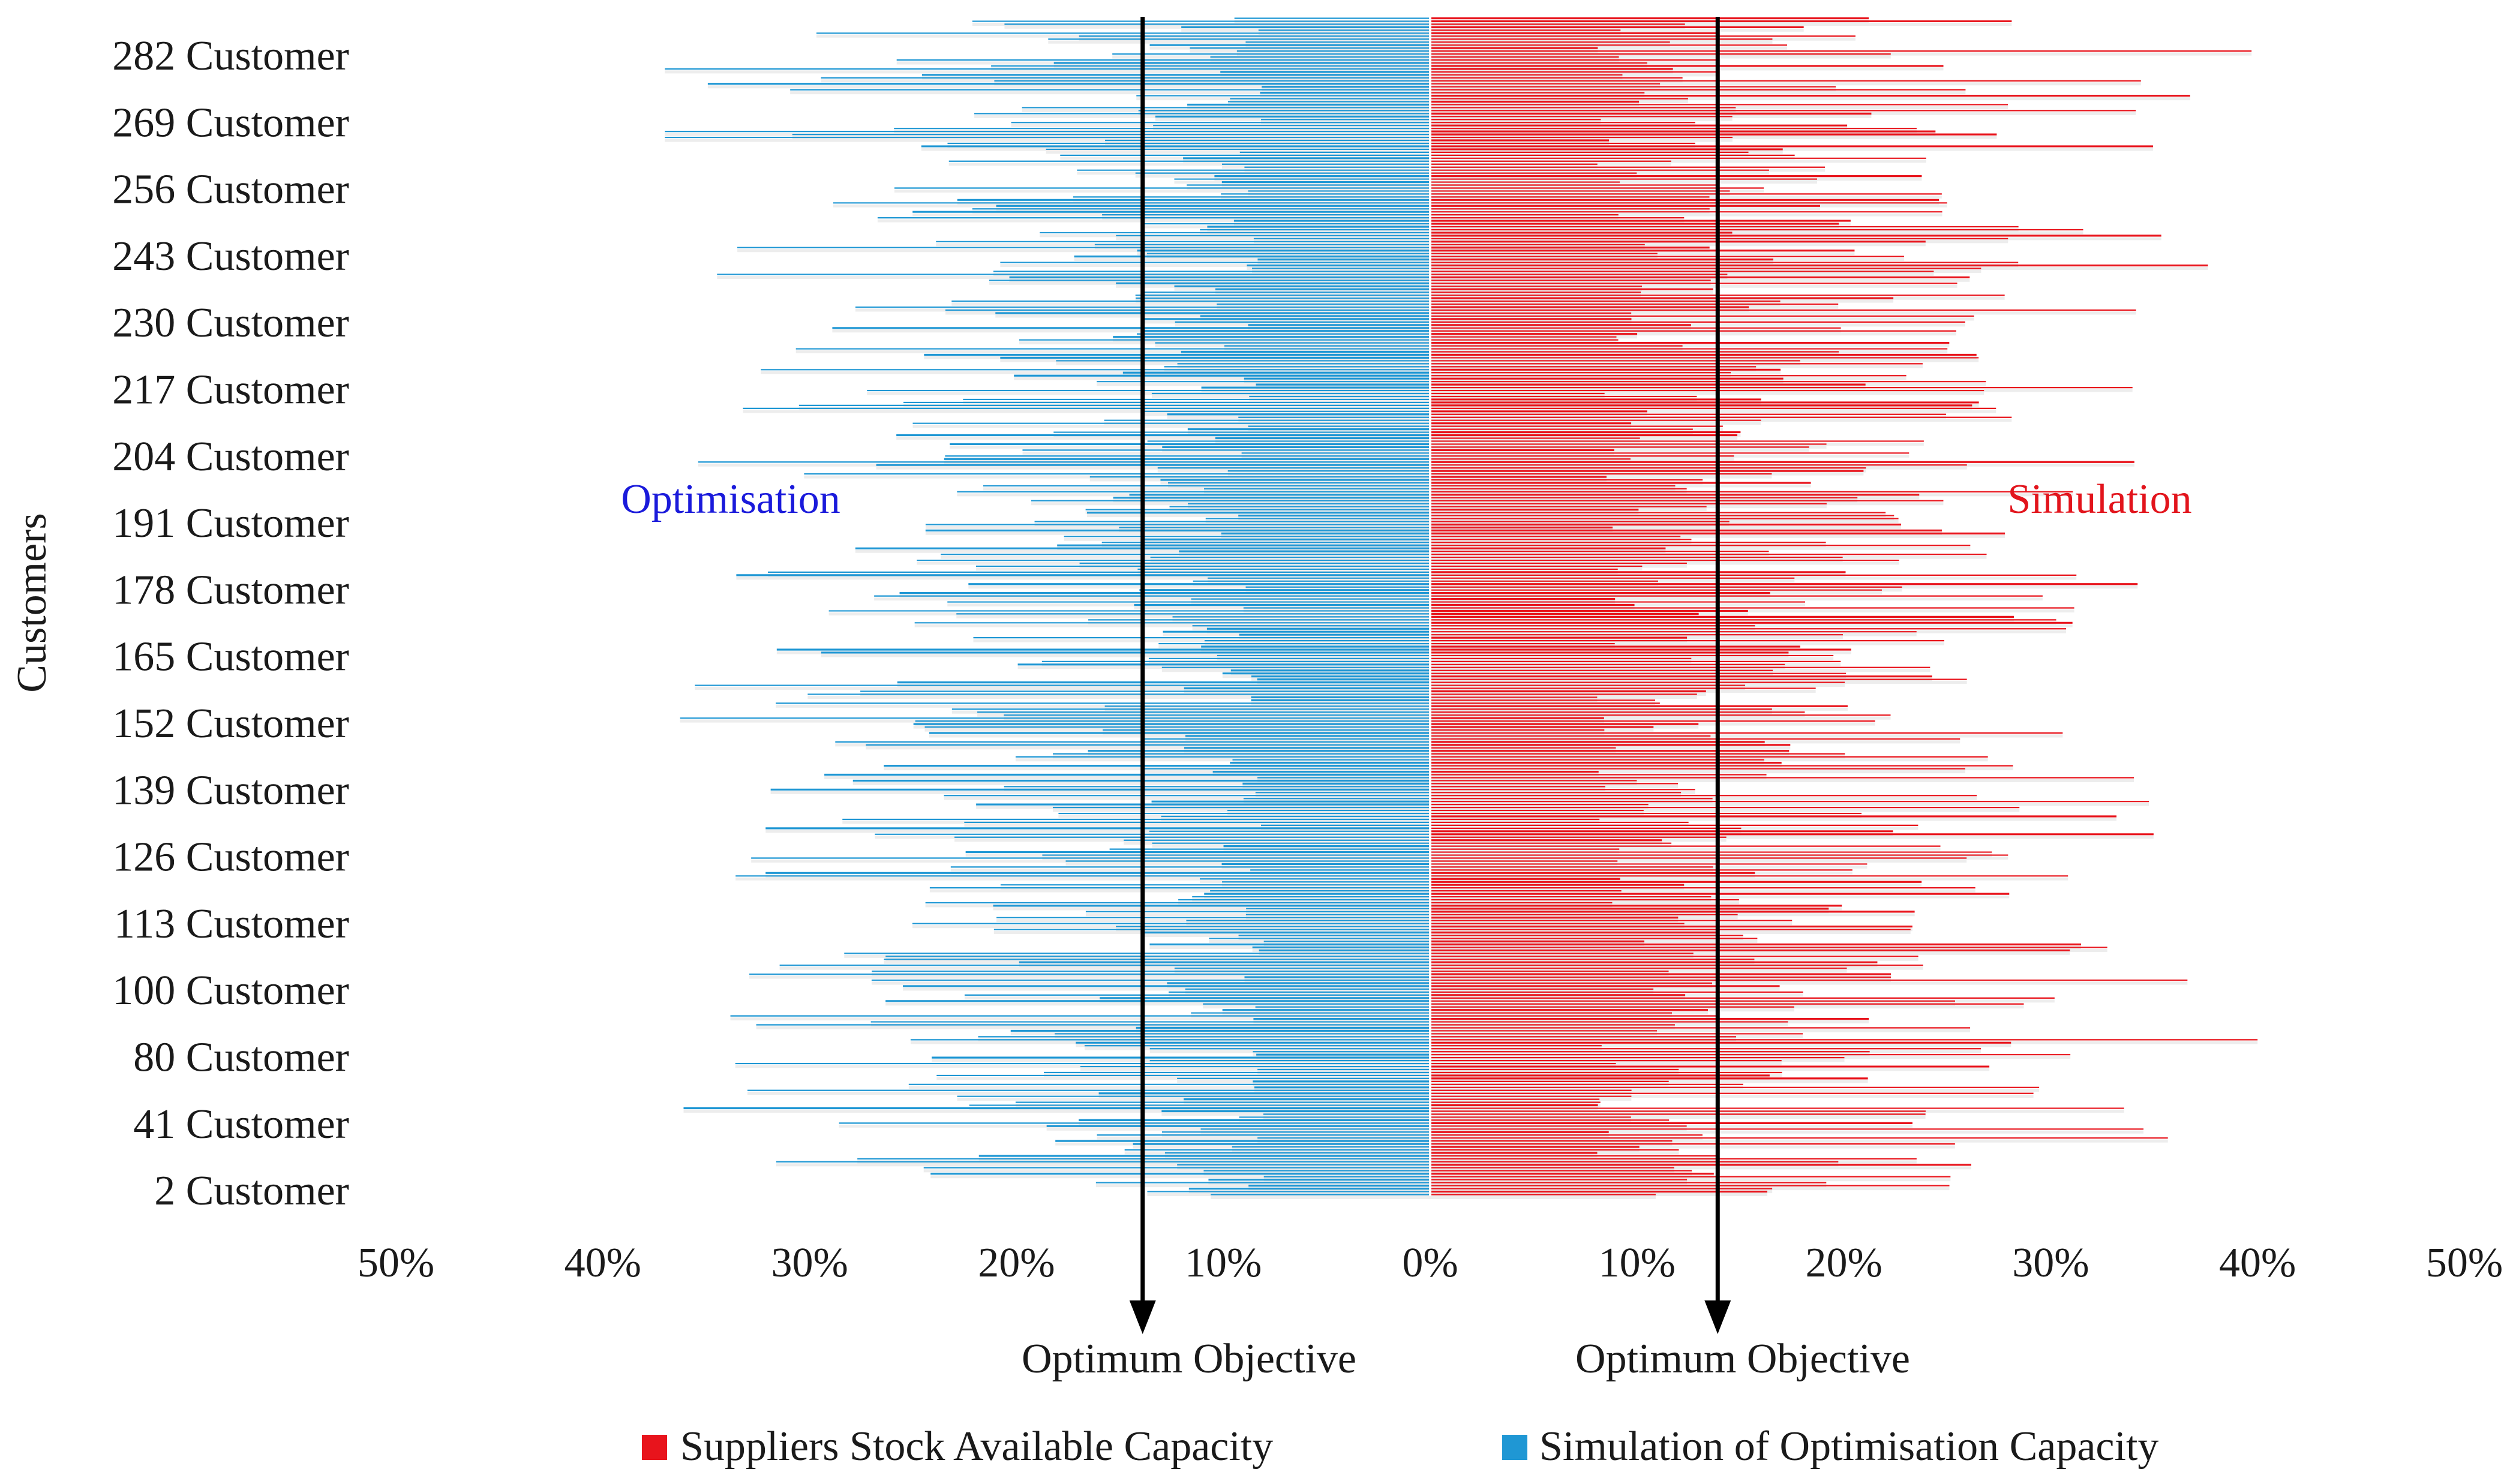 The image size is (2510, 1484). Describe the element at coordinates (1717, 1317) in the screenshot. I see `arrowhead-right-icon` at that location.